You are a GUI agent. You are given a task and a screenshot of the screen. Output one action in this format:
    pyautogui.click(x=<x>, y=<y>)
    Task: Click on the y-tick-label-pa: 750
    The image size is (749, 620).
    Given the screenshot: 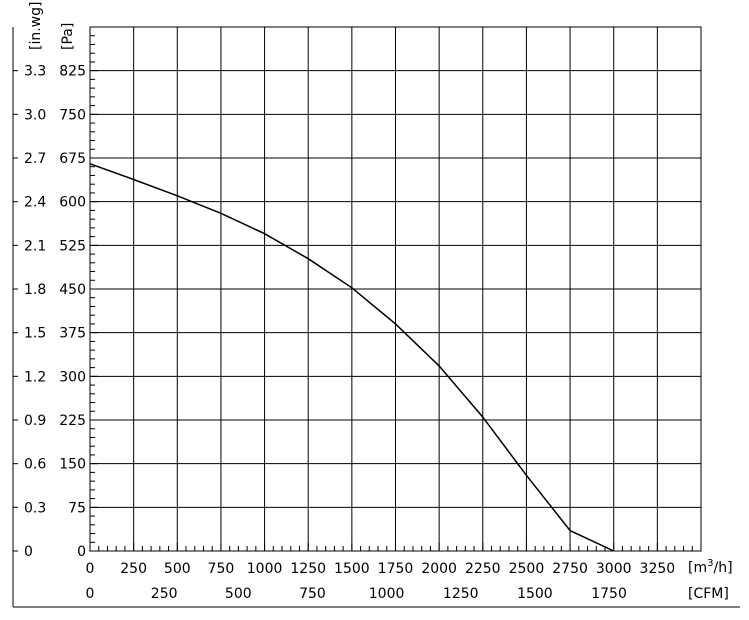 What is the action you would take?
    pyautogui.click(x=72, y=115)
    